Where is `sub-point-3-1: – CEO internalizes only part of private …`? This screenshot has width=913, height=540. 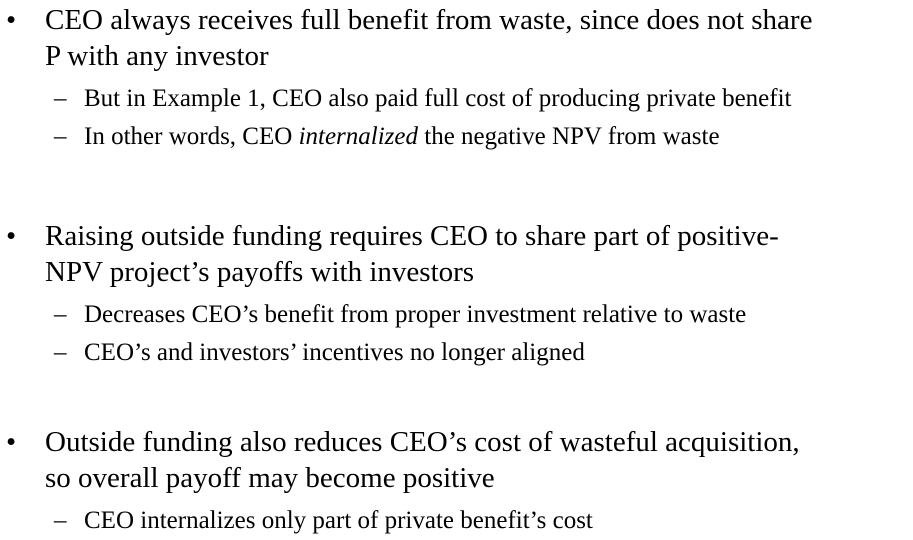
sub-point-3-1: – CEO internalizes only part of private … is located at coordinates (456, 521).